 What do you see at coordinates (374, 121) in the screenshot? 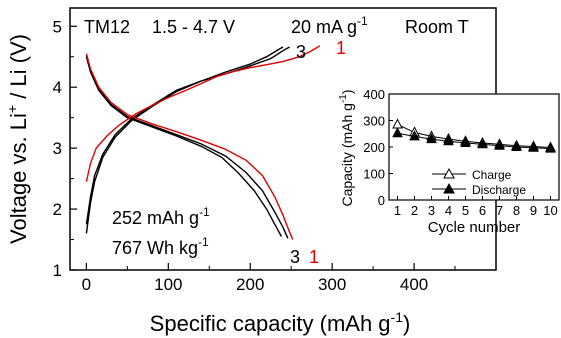
I see `inset-y-tick-label: 300` at bounding box center [374, 121].